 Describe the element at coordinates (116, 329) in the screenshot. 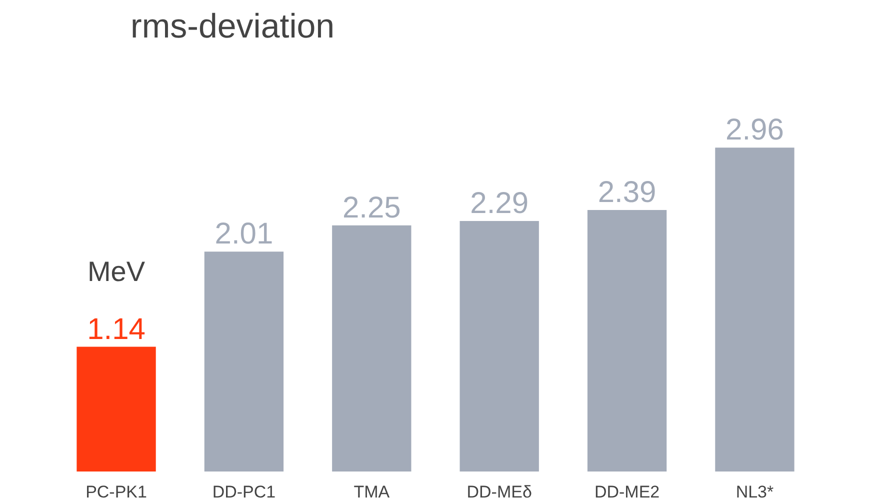

I see `data-label: 1.14` at that location.